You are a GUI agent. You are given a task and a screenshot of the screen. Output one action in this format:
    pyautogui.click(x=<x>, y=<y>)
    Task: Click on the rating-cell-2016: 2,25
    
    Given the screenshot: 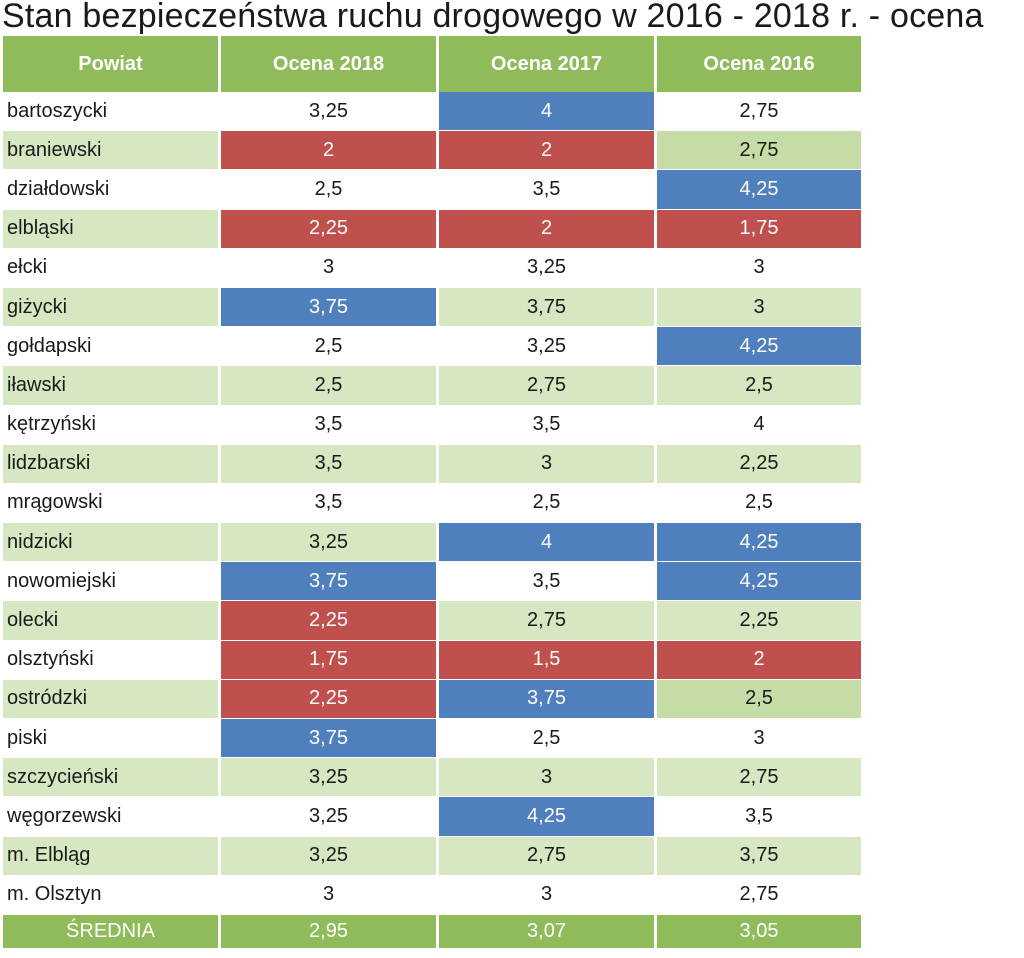 What is the action you would take?
    pyautogui.click(x=759, y=464)
    